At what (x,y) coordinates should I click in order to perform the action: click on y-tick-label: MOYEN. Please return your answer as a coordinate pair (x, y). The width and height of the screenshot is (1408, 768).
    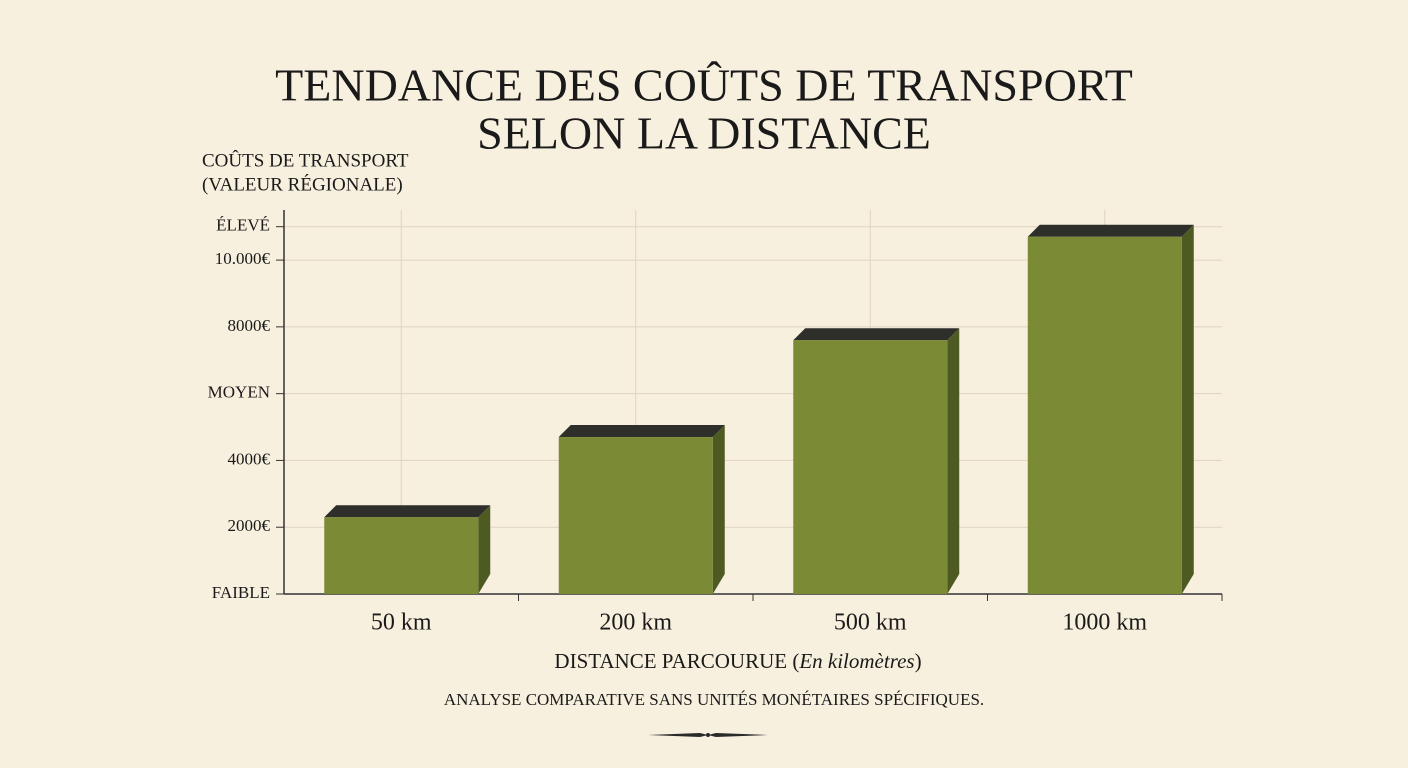
    Looking at the image, I should click on (239, 392).